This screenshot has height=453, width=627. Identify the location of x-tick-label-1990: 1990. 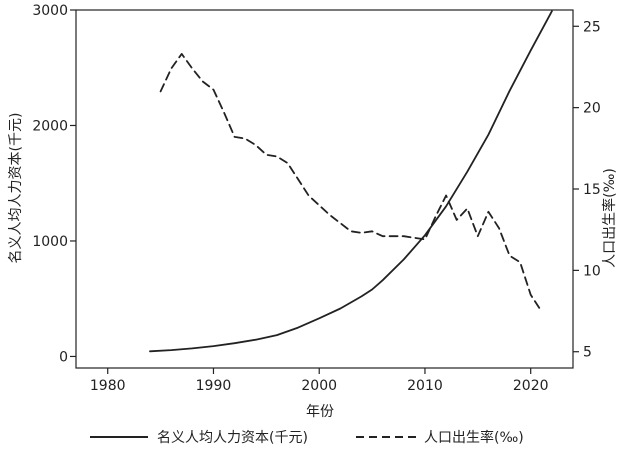
(214, 386).